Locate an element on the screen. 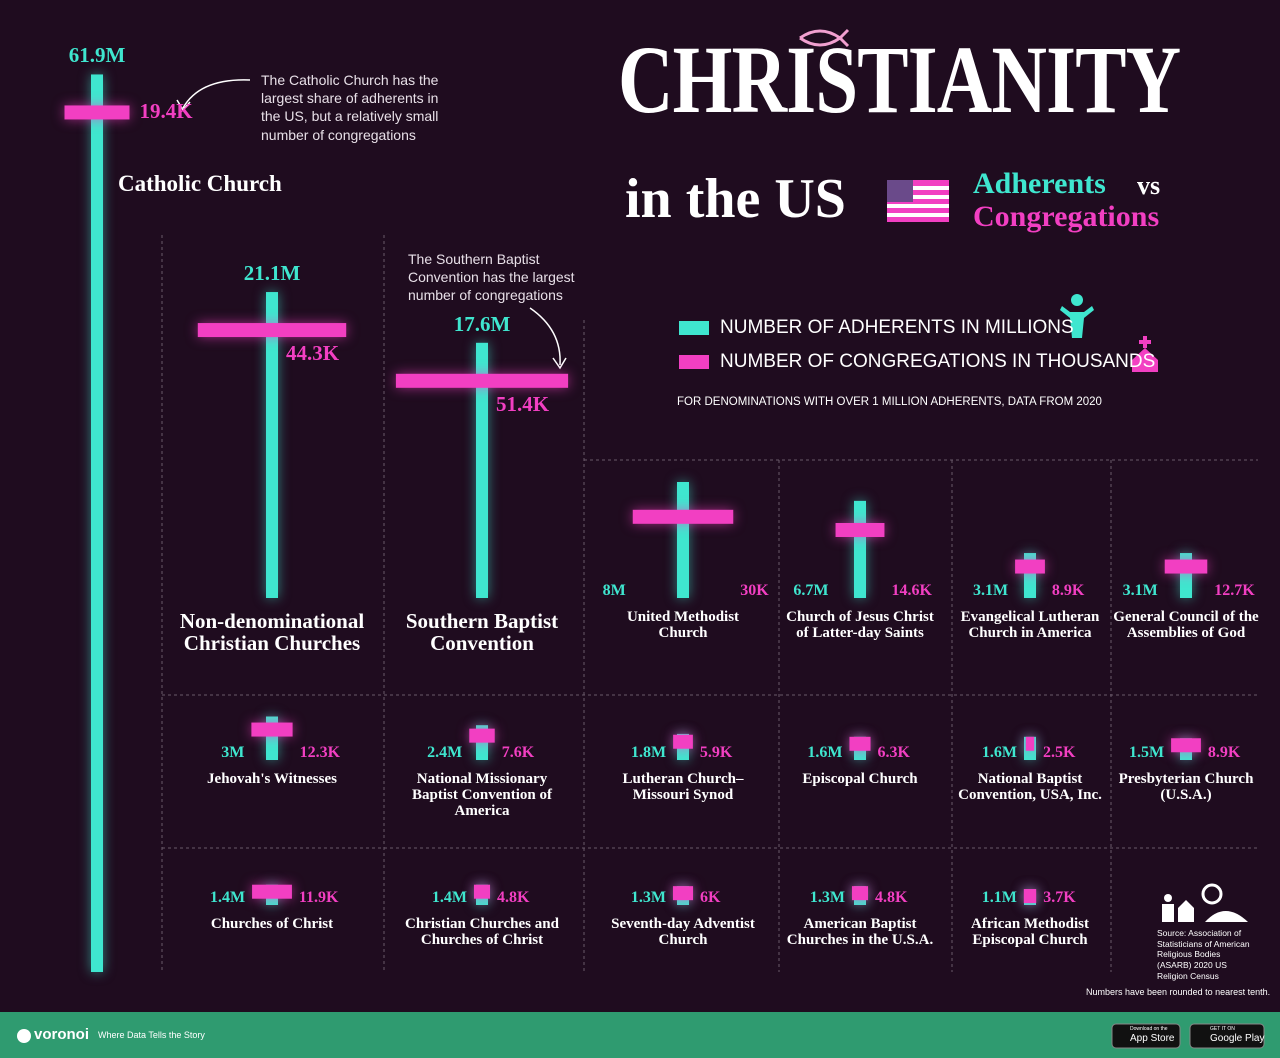  app-store-badge is located at coordinates (1146, 1036).